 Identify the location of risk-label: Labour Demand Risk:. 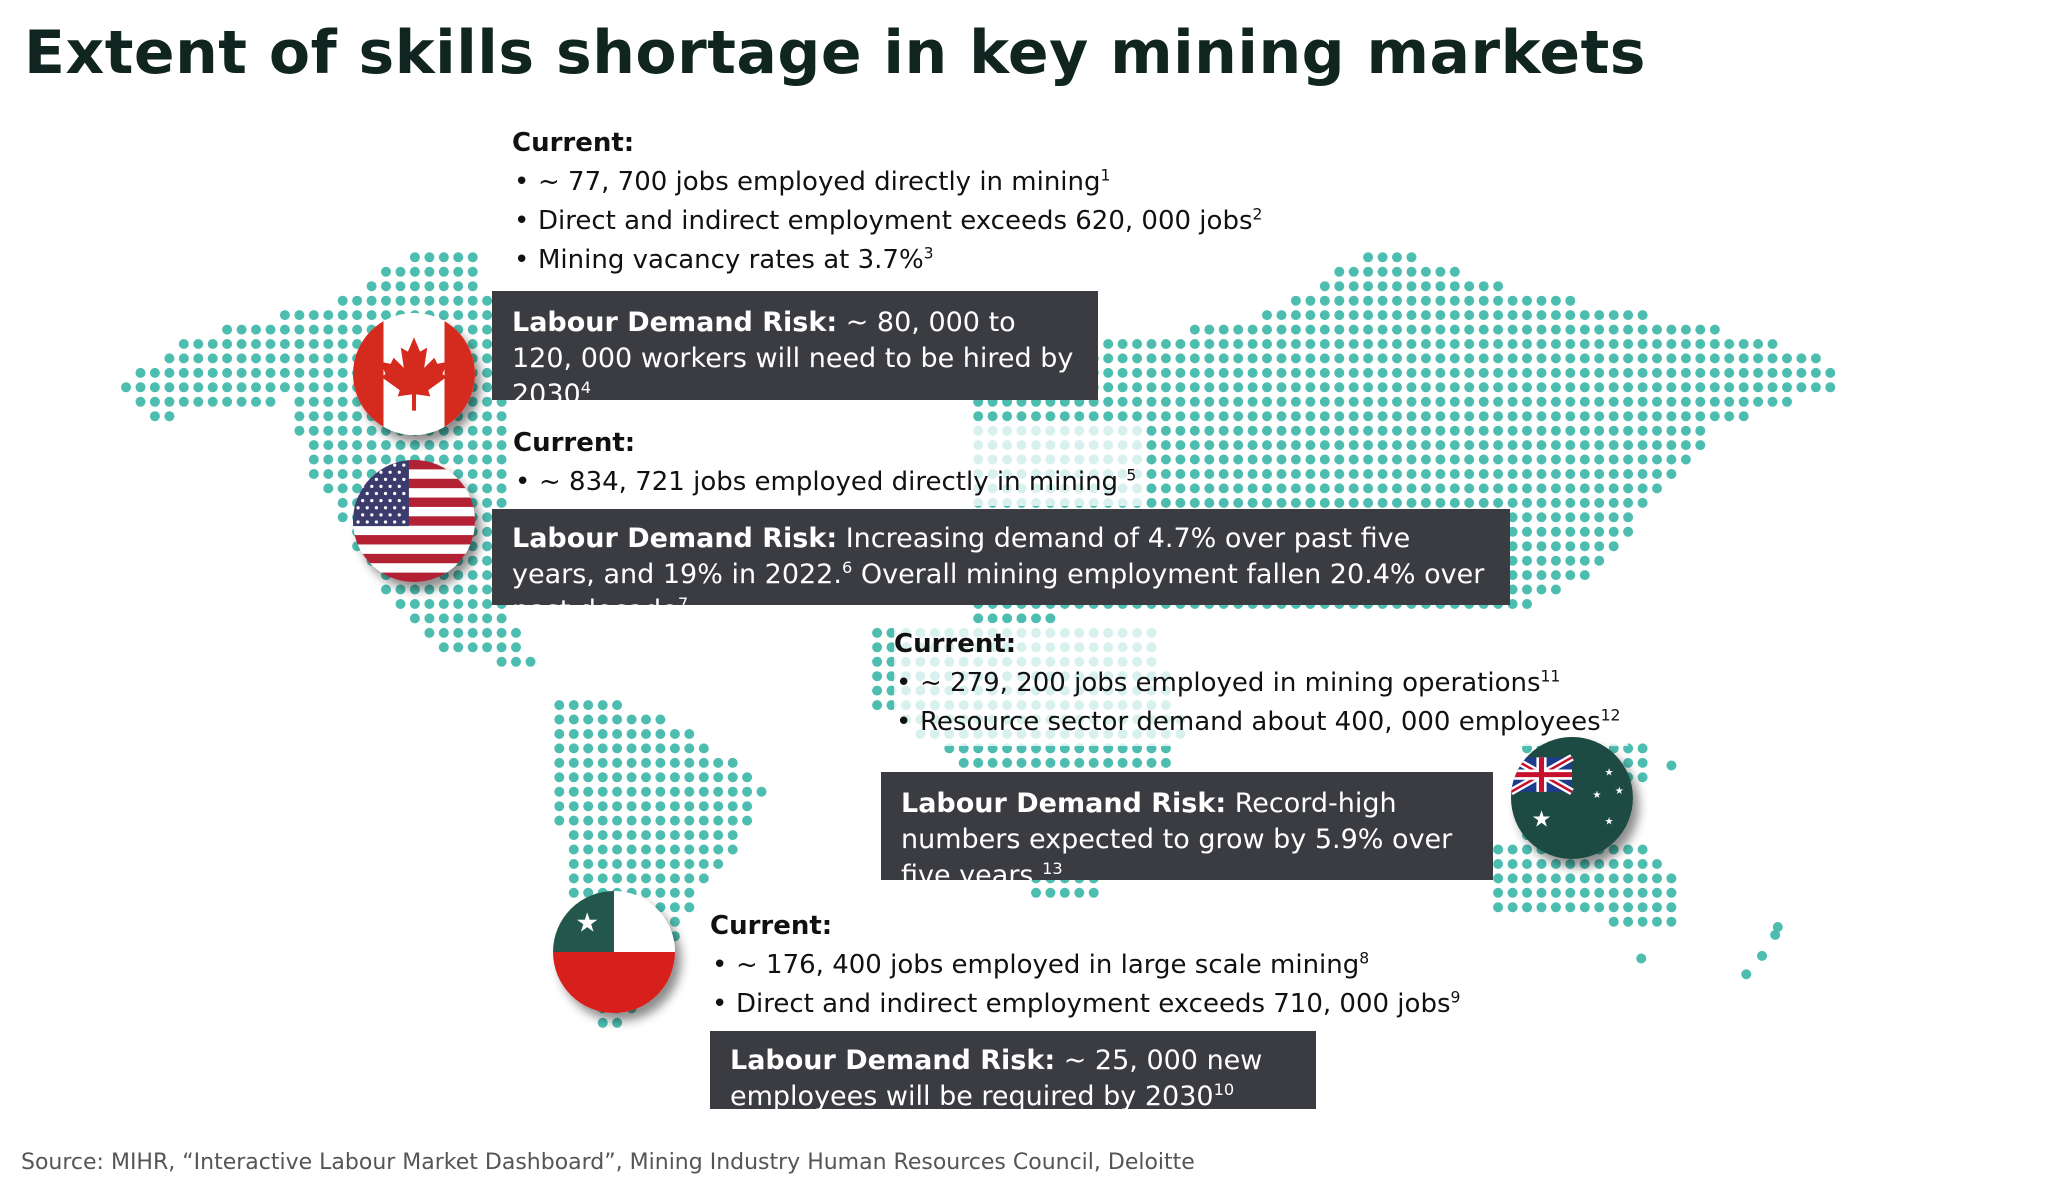
(675, 322).